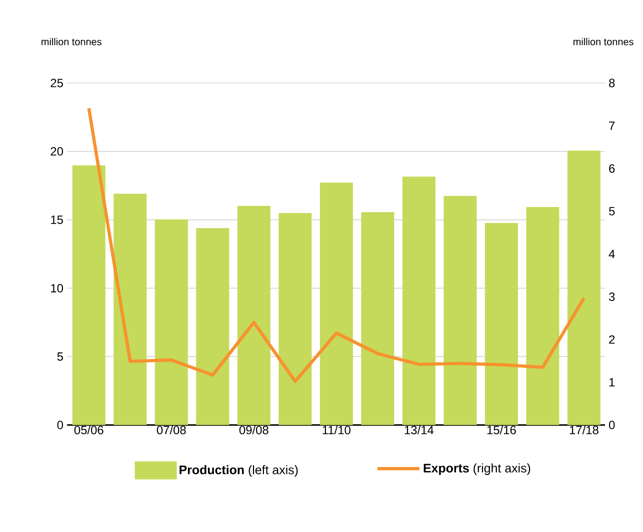  What do you see at coordinates (612, 382) in the screenshot?
I see `y2-tick-label: 1` at bounding box center [612, 382].